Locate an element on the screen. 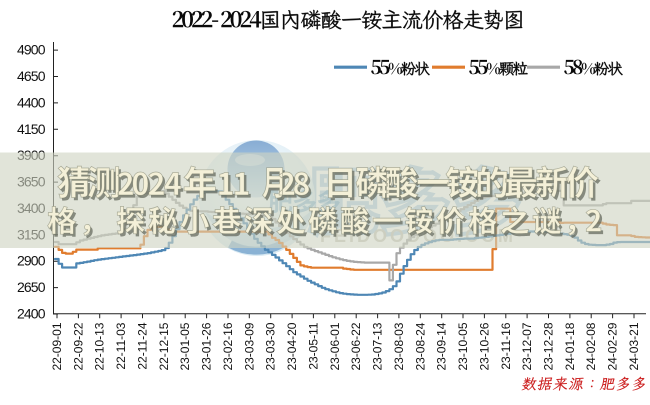  svg-text: 23-06-22 is located at coordinates (356, 346).